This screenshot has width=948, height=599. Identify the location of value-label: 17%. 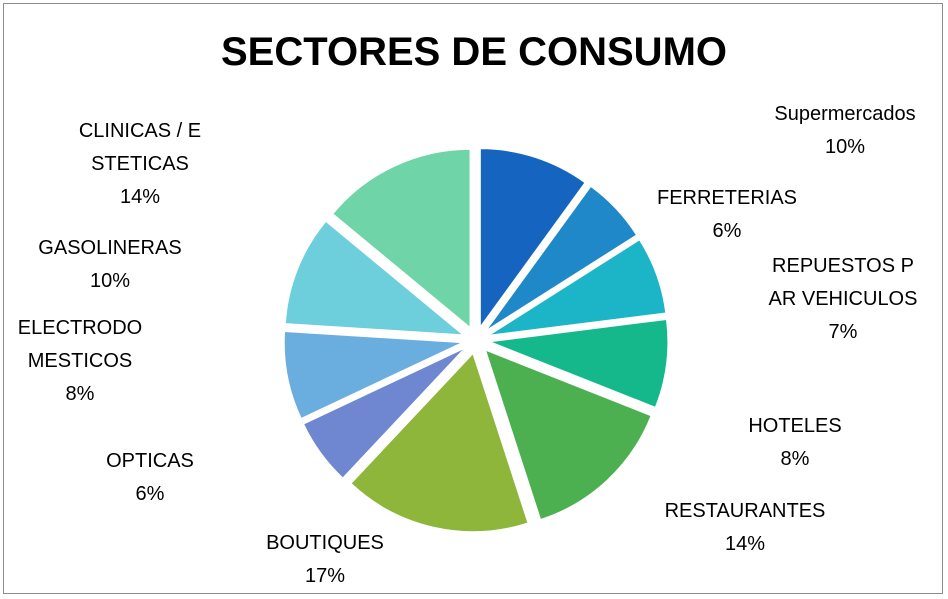
(325, 576).